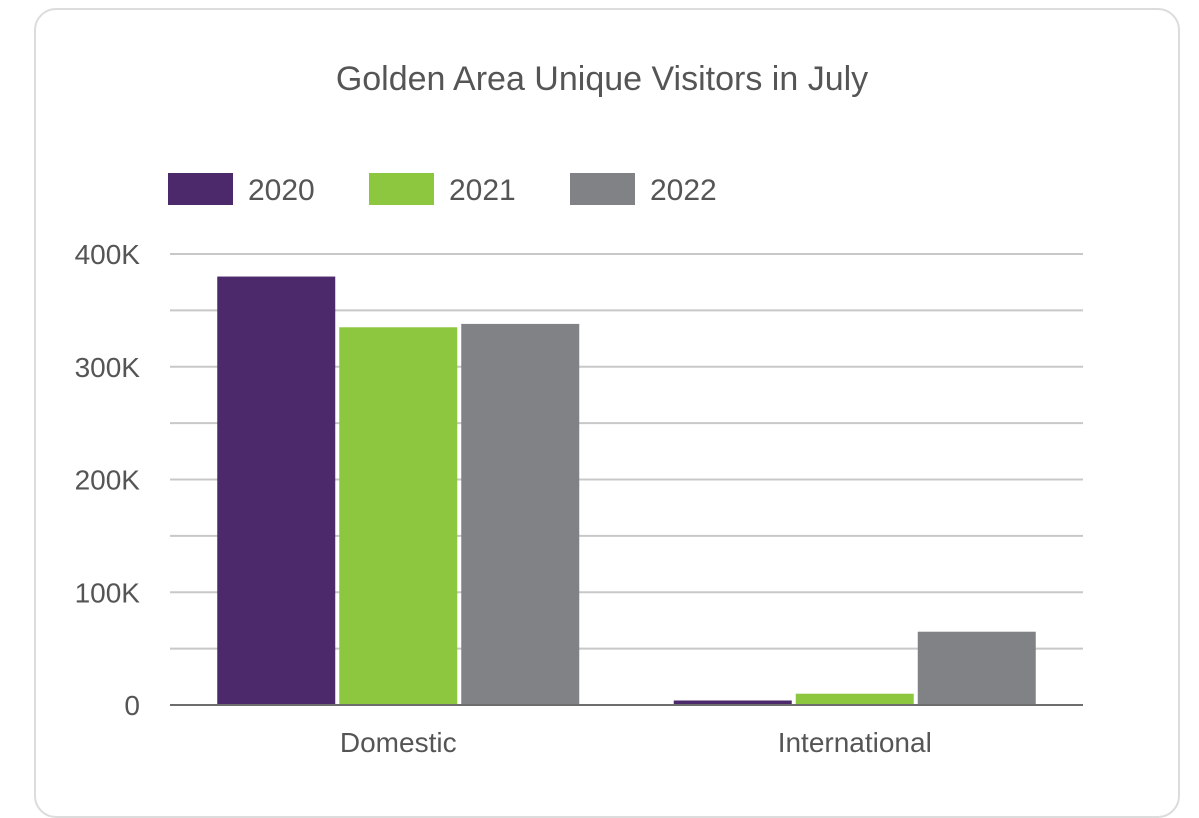 Image resolution: width=1199 pixels, height=818 pixels. What do you see at coordinates (520, 514) in the screenshot?
I see `bar-domestic-2022` at bounding box center [520, 514].